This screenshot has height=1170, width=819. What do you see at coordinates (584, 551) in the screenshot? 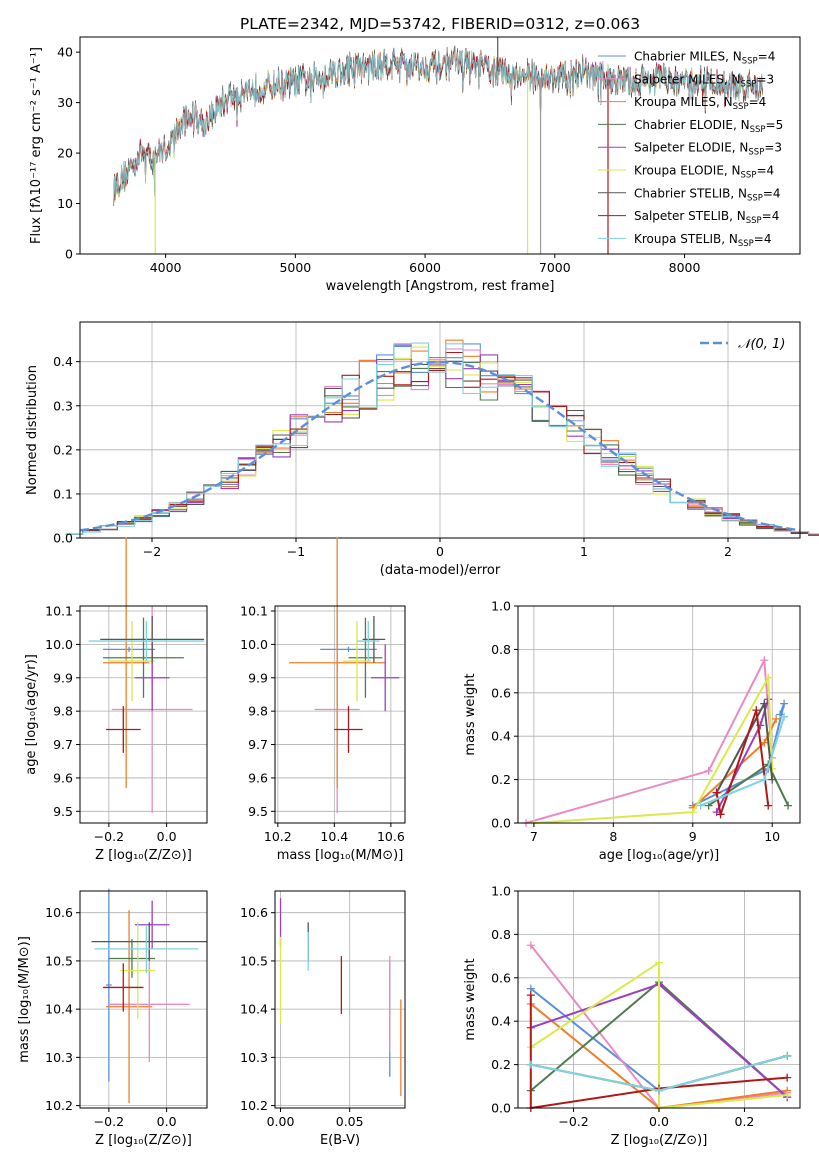
I see `residuals-xtick-label-3: 1` at bounding box center [584, 551].